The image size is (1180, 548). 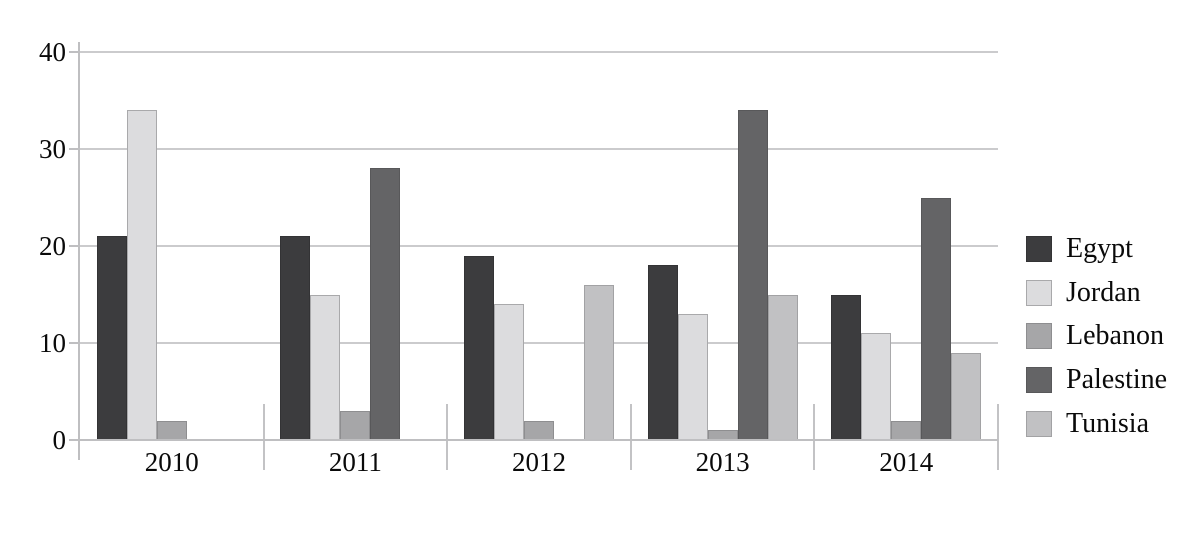 I want to click on legend-item-lebanon: Lebanon, so click(x=1096, y=336).